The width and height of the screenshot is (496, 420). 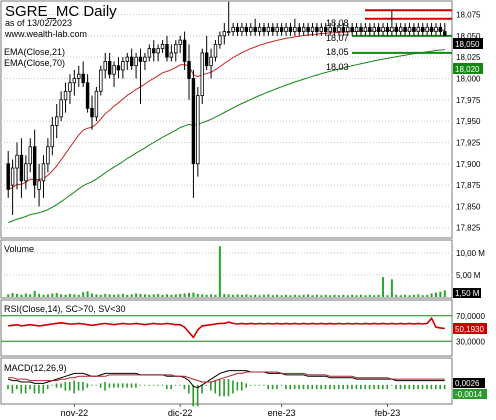 I want to click on price-tick-label: 17,975, so click(x=468, y=100).